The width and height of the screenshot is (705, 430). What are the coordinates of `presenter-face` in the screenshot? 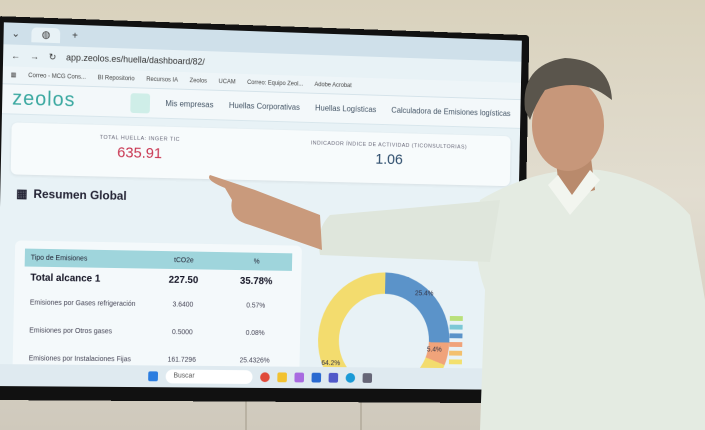 It's located at (568, 125).